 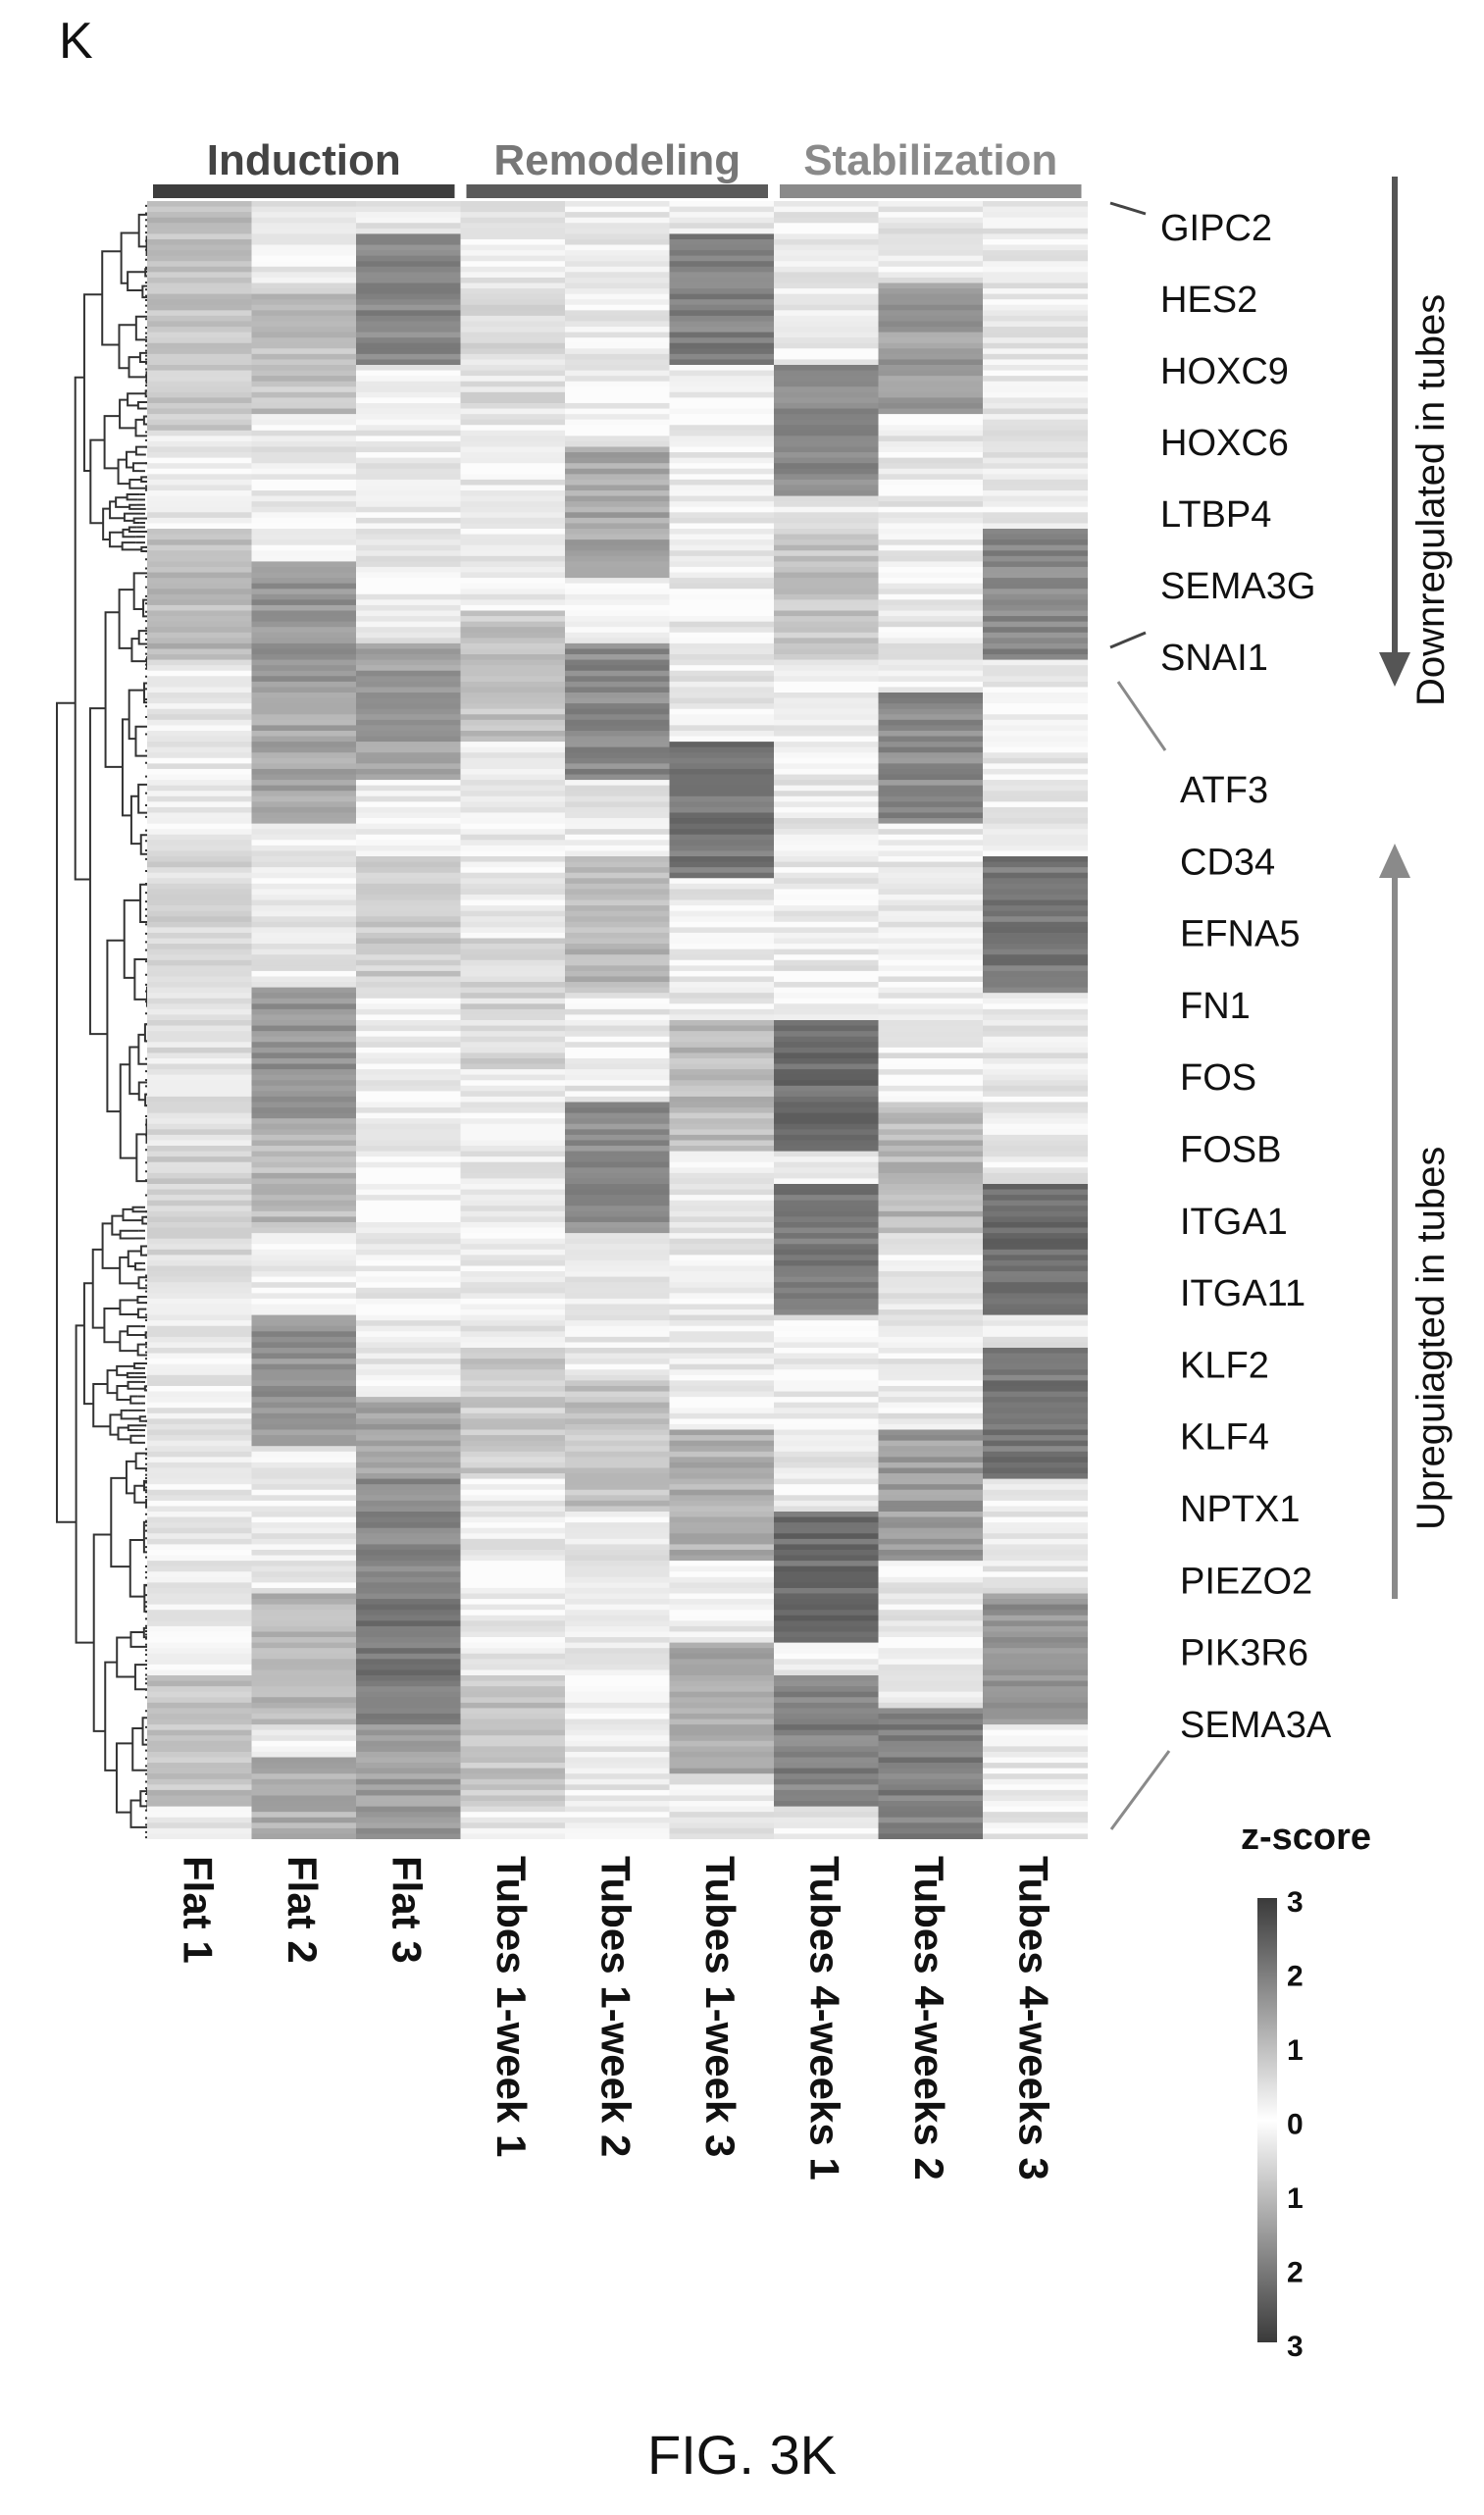 What do you see at coordinates (1215, 515) in the screenshot?
I see `gene-label: LTBP4` at bounding box center [1215, 515].